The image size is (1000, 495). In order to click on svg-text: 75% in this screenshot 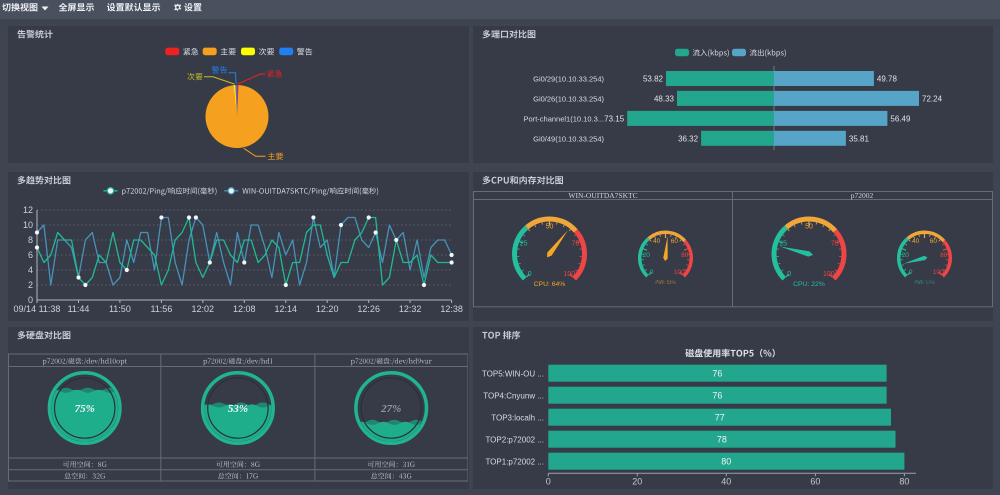, I will do `click(85, 409)`.